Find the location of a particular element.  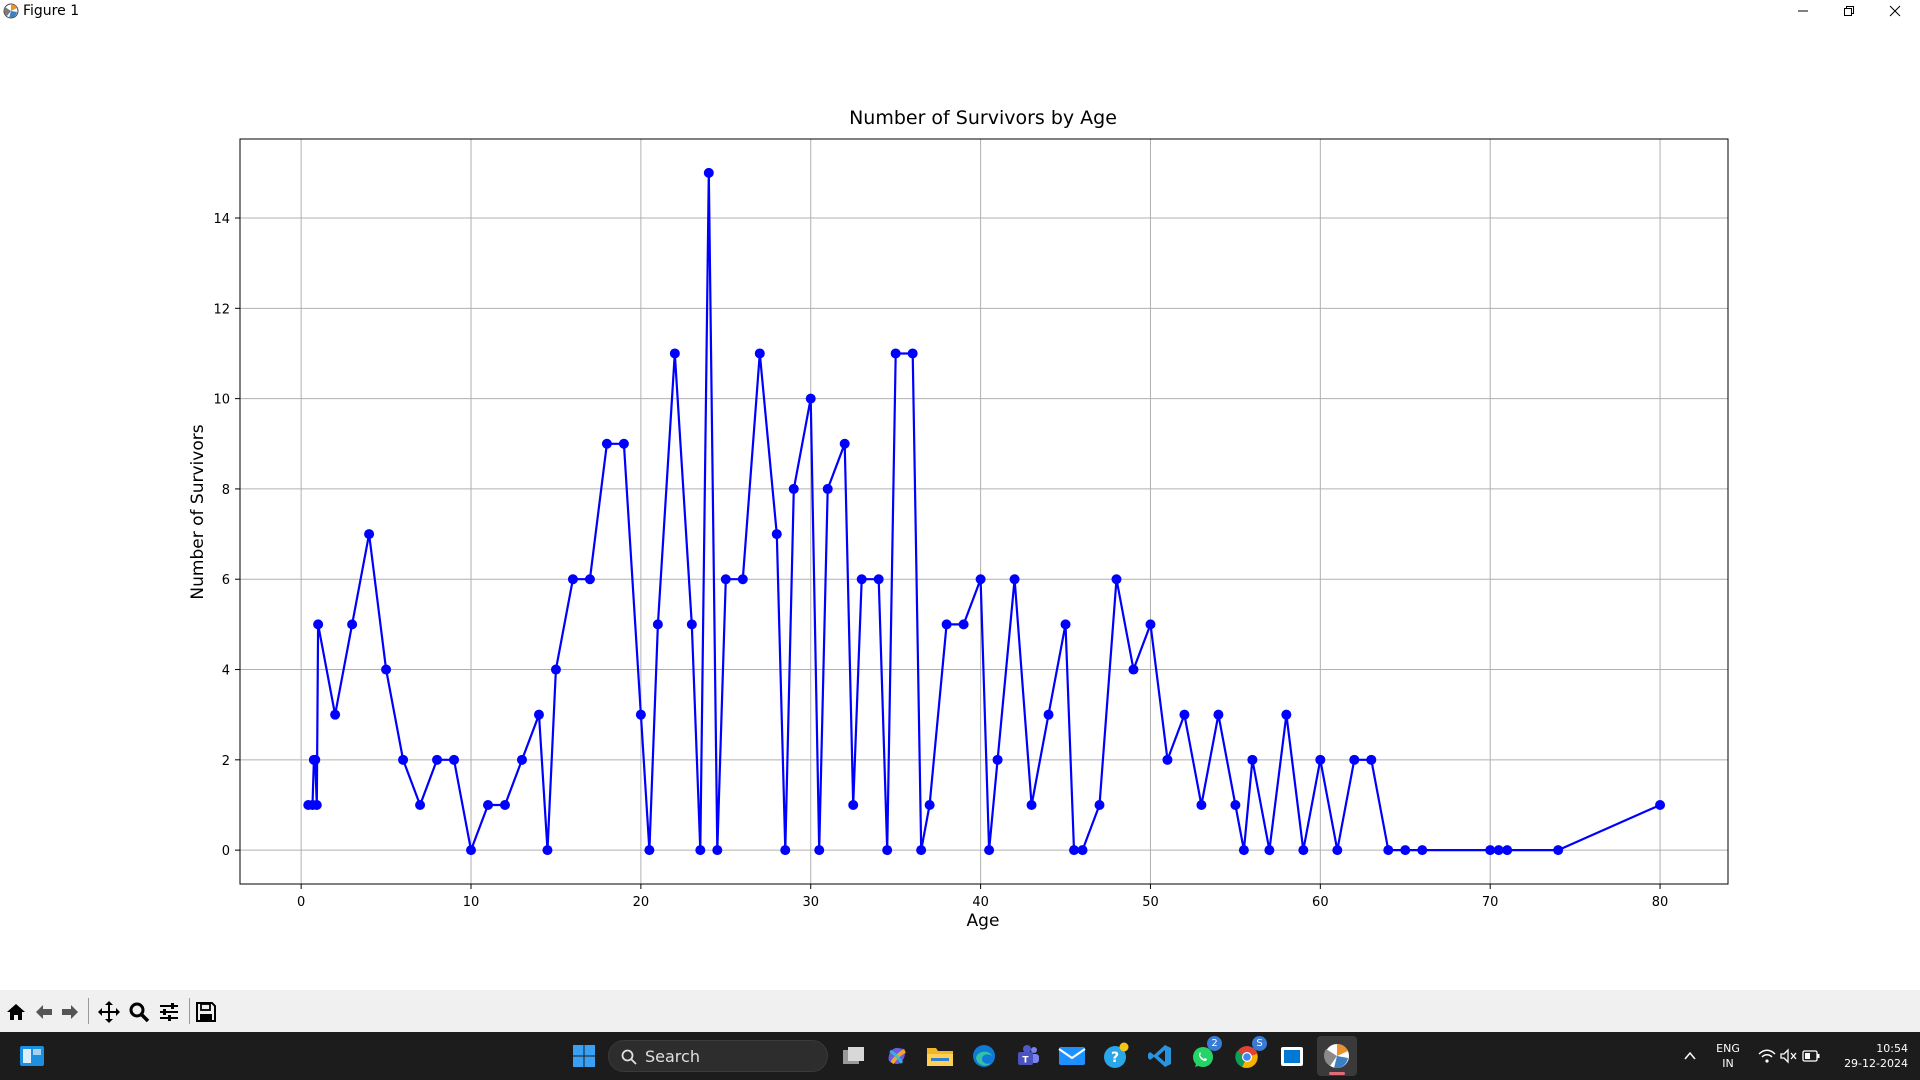

windows-start-icon is located at coordinates (584, 1056).